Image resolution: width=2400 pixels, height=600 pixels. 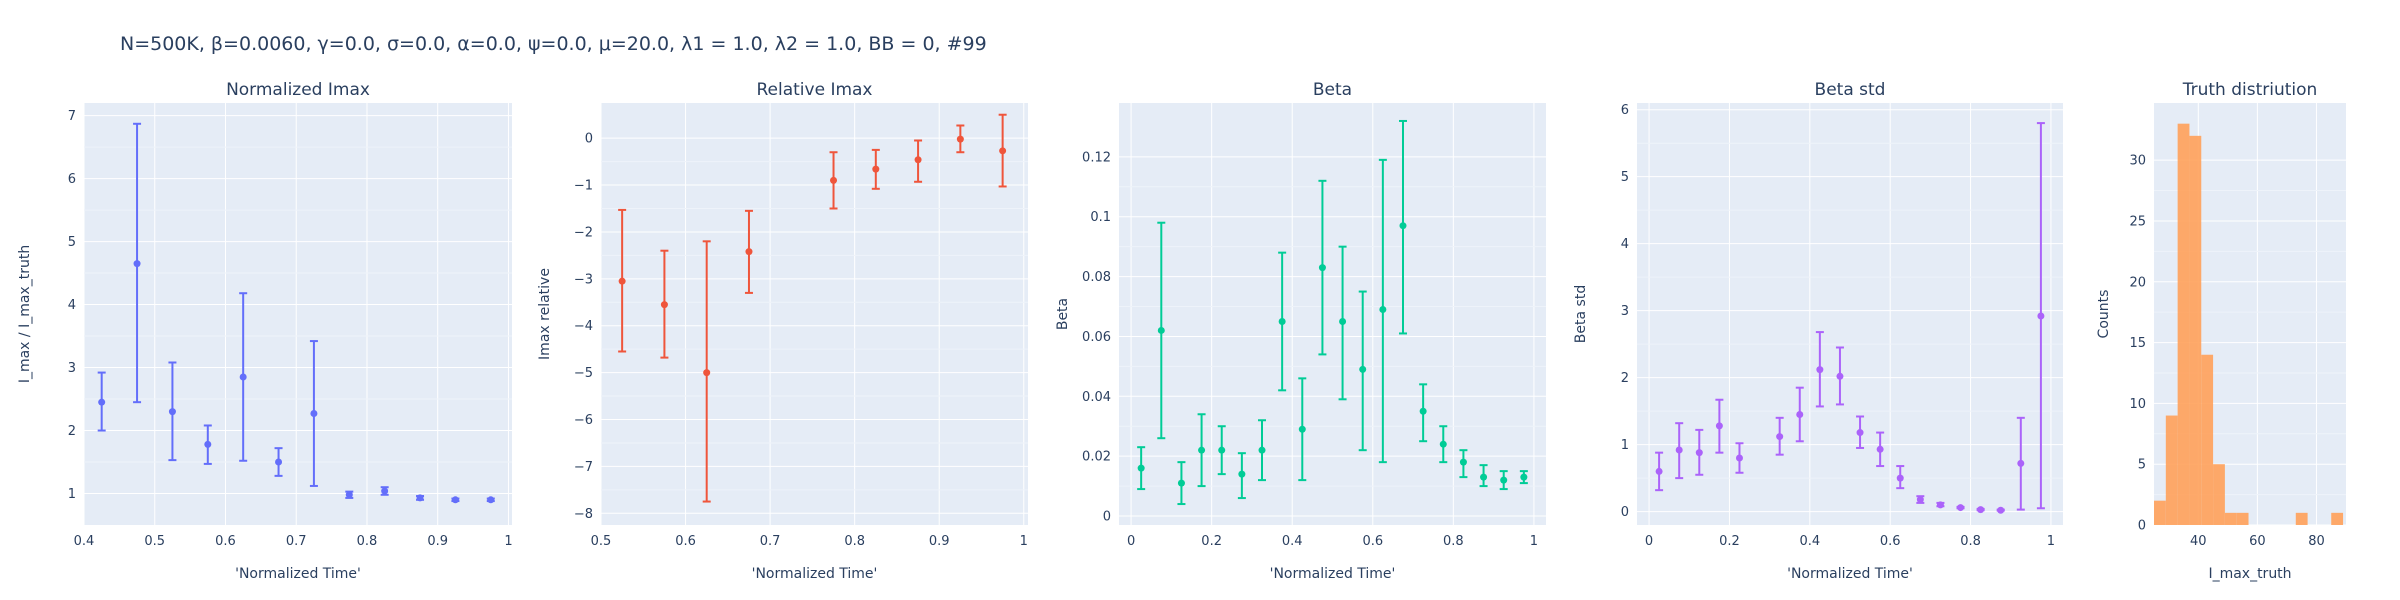 I want to click on y-tick-label: 0.12, so click(x=1096, y=157).